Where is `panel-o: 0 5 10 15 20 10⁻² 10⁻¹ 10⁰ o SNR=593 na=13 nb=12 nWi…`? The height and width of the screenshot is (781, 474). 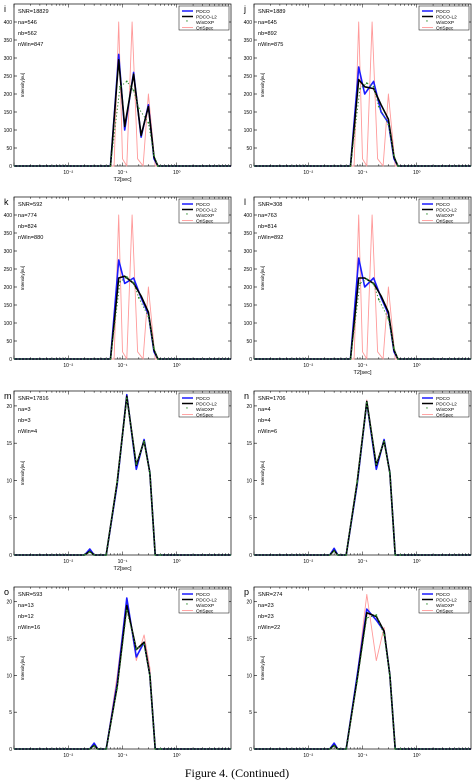
panel-o: 0 5 10 15 20 10⁻² 10⁻¹ 10⁰ o SNR=593 na=13 nb=12 nWi… is located at coordinates (118, 672).